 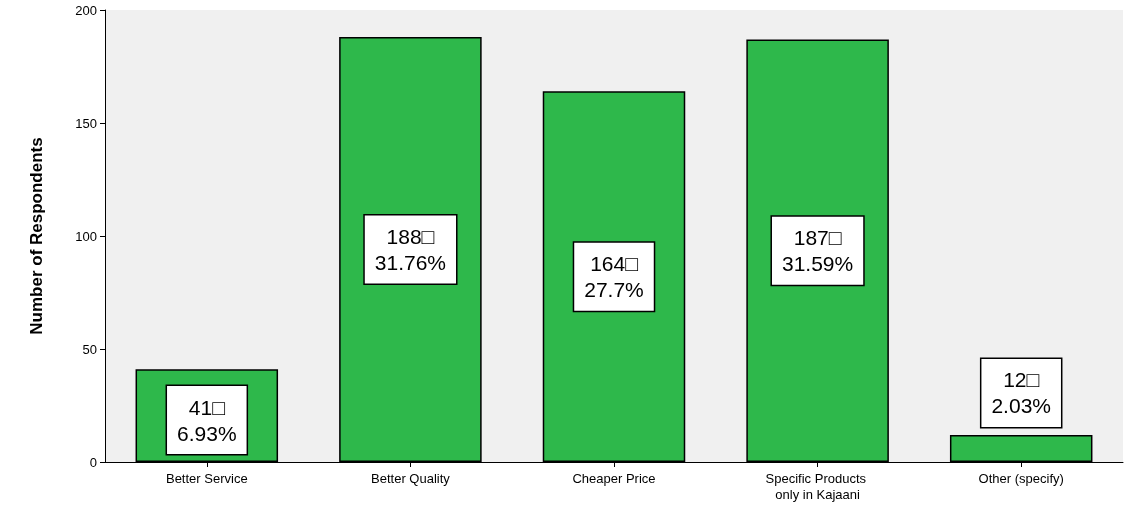 What do you see at coordinates (411, 478) in the screenshot?
I see `x-tick-label: Better Quality` at bounding box center [411, 478].